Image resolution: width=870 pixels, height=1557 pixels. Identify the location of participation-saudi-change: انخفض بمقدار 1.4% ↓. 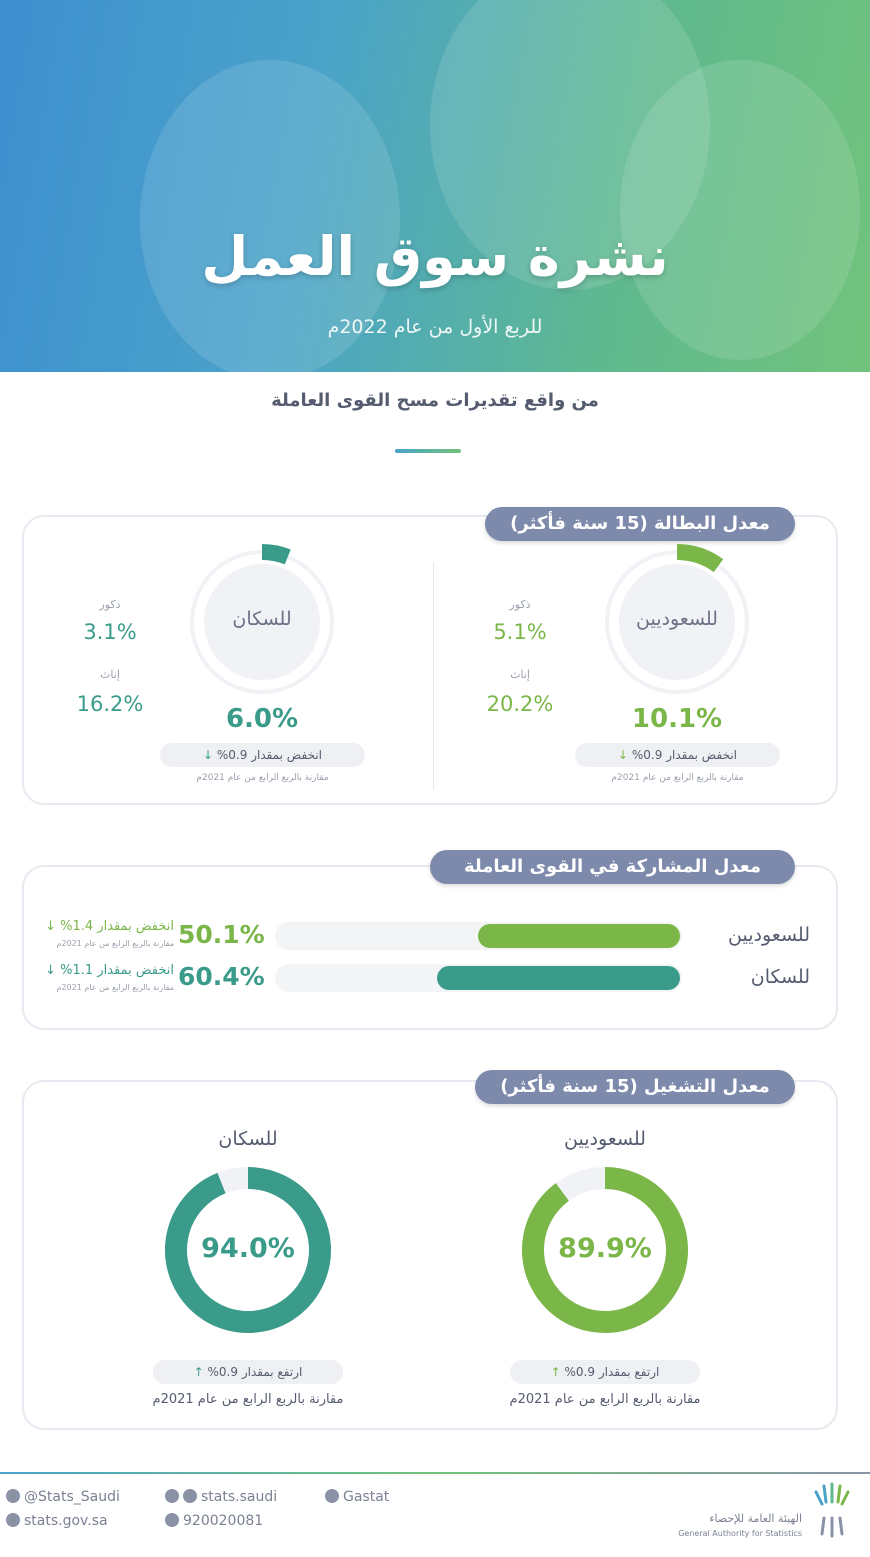
(109, 926).